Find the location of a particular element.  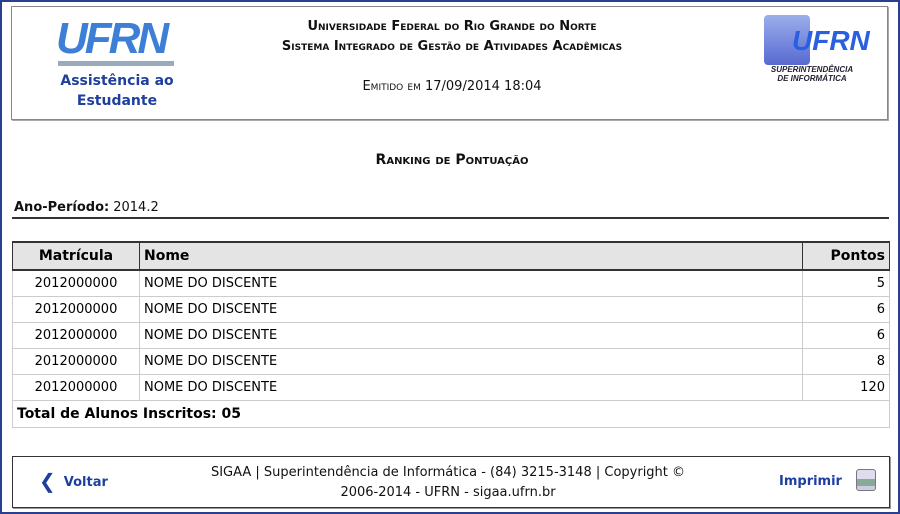

sinfo-logo: UFRN SUPERINTENDÊNCIA DE INFORMÁTICA is located at coordinates (817, 50).